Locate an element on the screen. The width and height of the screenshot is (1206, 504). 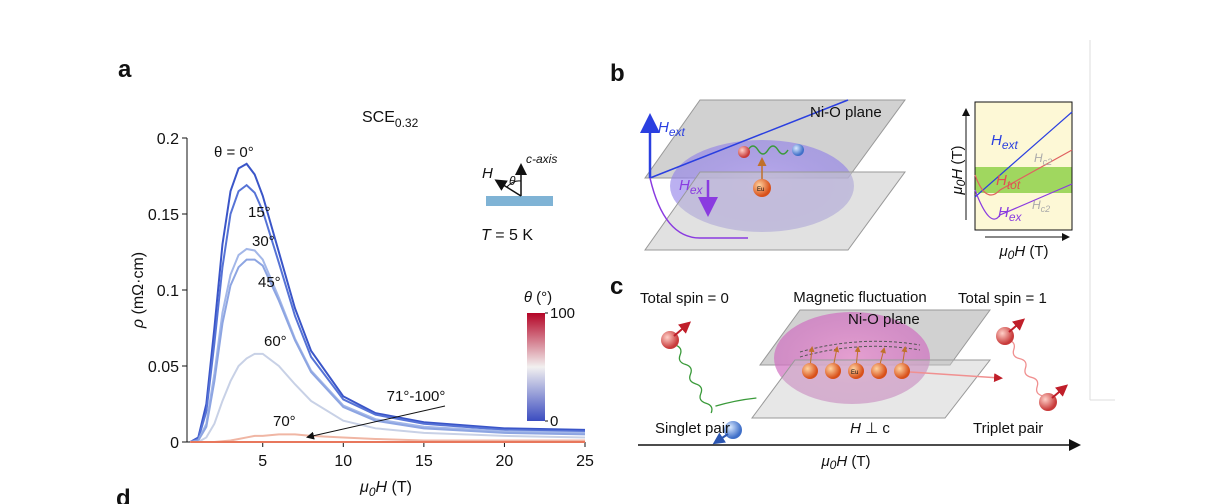
inset-plot is located at coordinates (1023, 166).